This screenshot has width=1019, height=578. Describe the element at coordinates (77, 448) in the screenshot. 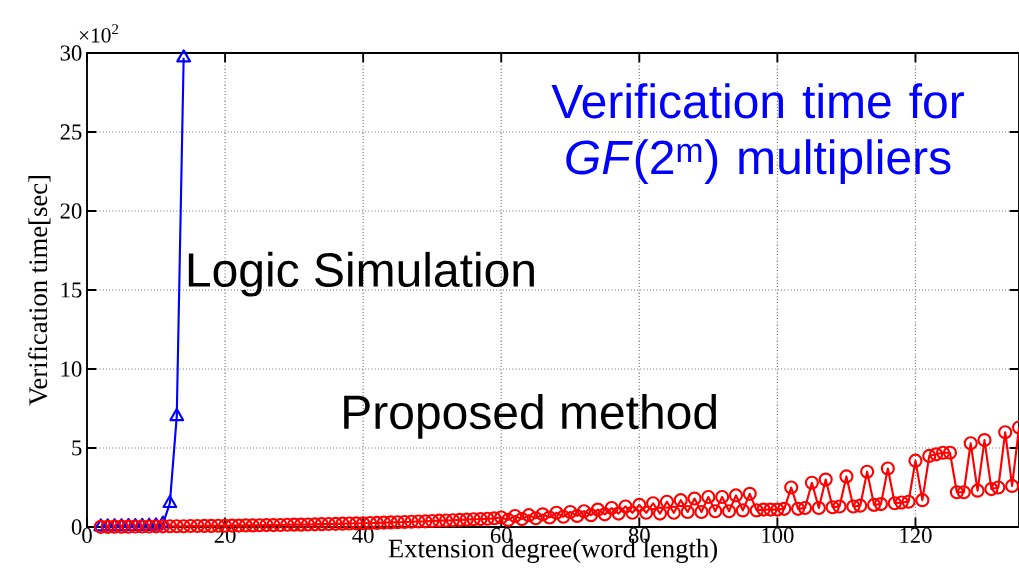

I see `y-tick-label: 5` at that location.